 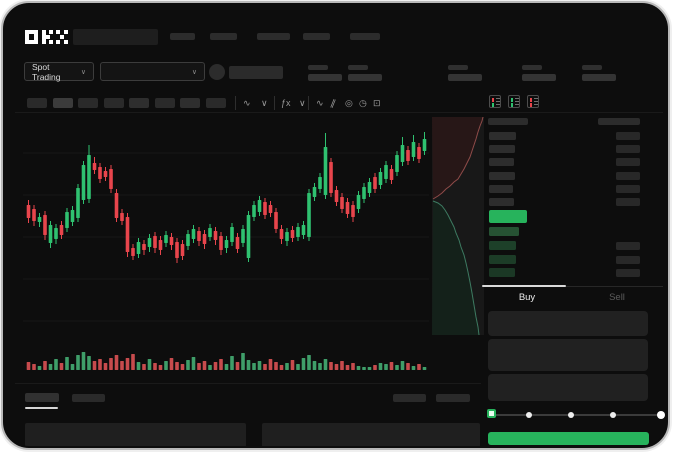 What do you see at coordinates (617, 297) in the screenshot?
I see `tab-sell: Sell` at bounding box center [617, 297].